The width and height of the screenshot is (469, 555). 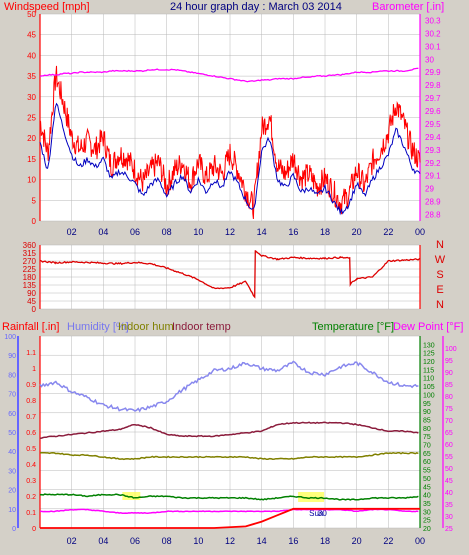 I want to click on dew-y-tick-label: 55, so click(x=449, y=457).